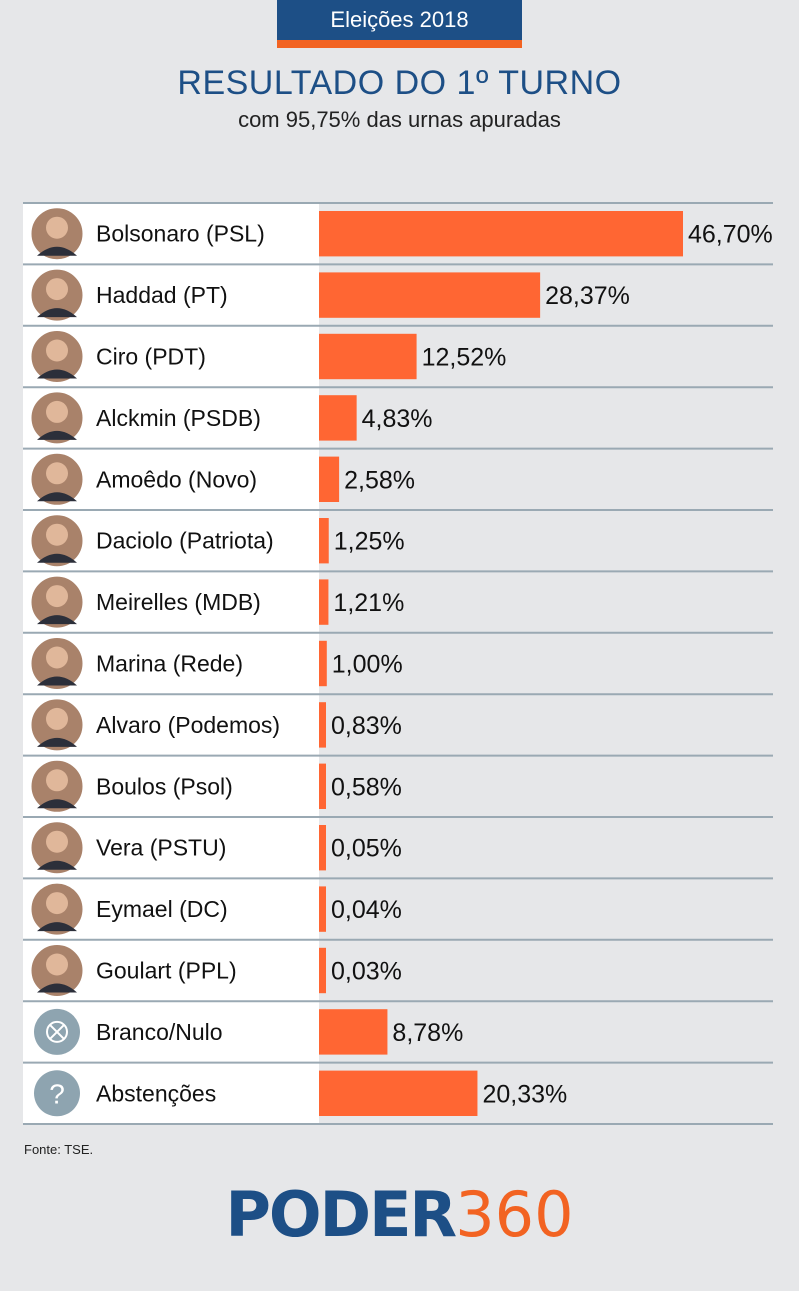 The height and width of the screenshot is (1291, 799). I want to click on value-label: 4,83%, so click(397, 419).